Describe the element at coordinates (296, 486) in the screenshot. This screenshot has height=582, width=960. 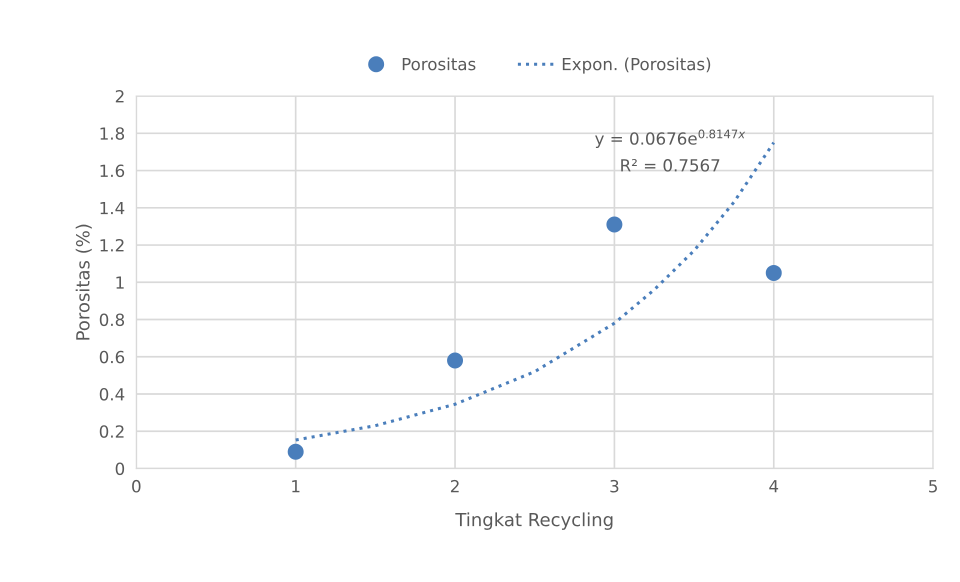
I see `x-tick-label: 1` at that location.